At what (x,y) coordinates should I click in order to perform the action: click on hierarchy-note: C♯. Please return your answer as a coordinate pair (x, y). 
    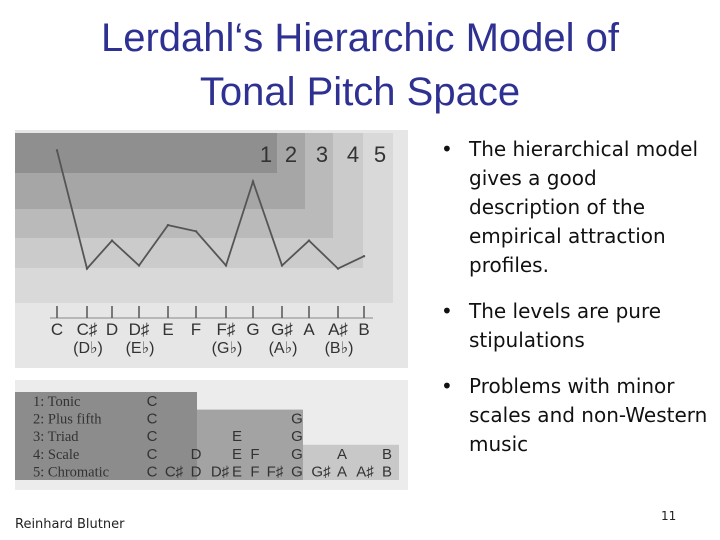
    Looking at the image, I should click on (174, 471).